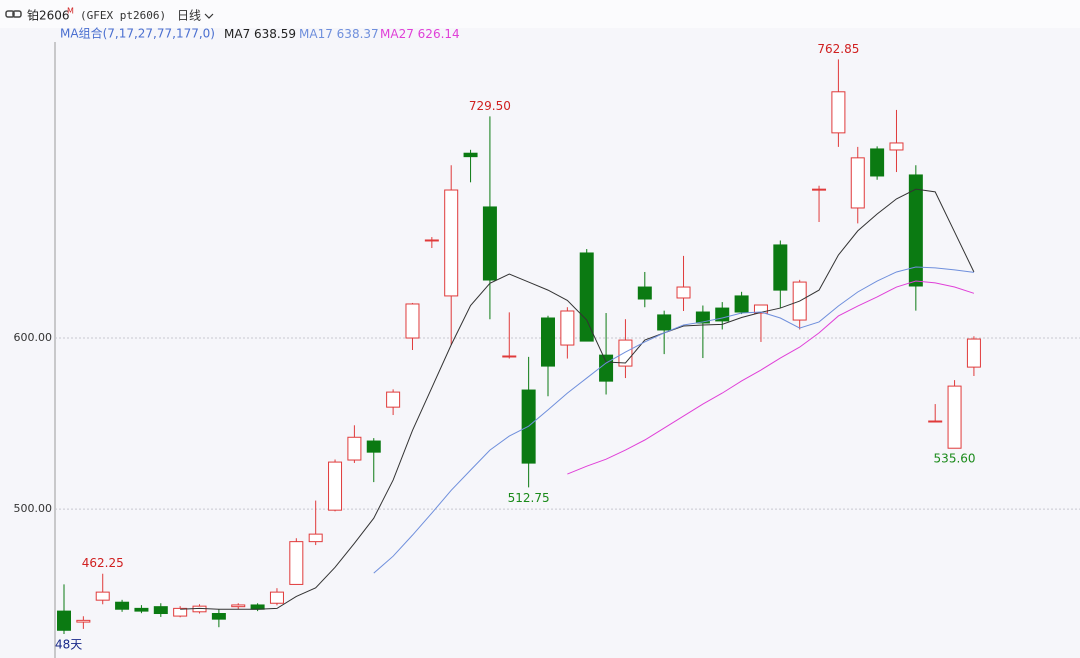  Describe the element at coordinates (771, 377) in the screenshot. I see `ma-line` at that location.